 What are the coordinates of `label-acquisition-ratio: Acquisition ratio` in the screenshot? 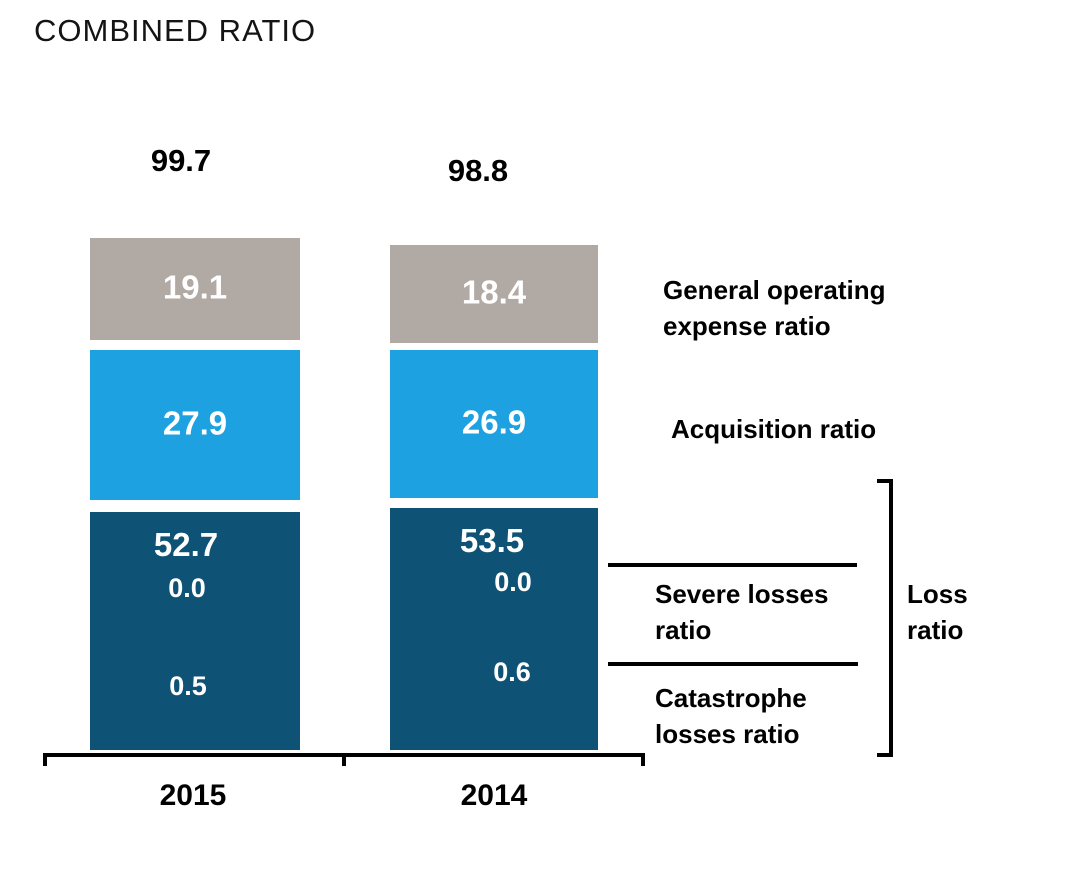 It's located at (774, 429).